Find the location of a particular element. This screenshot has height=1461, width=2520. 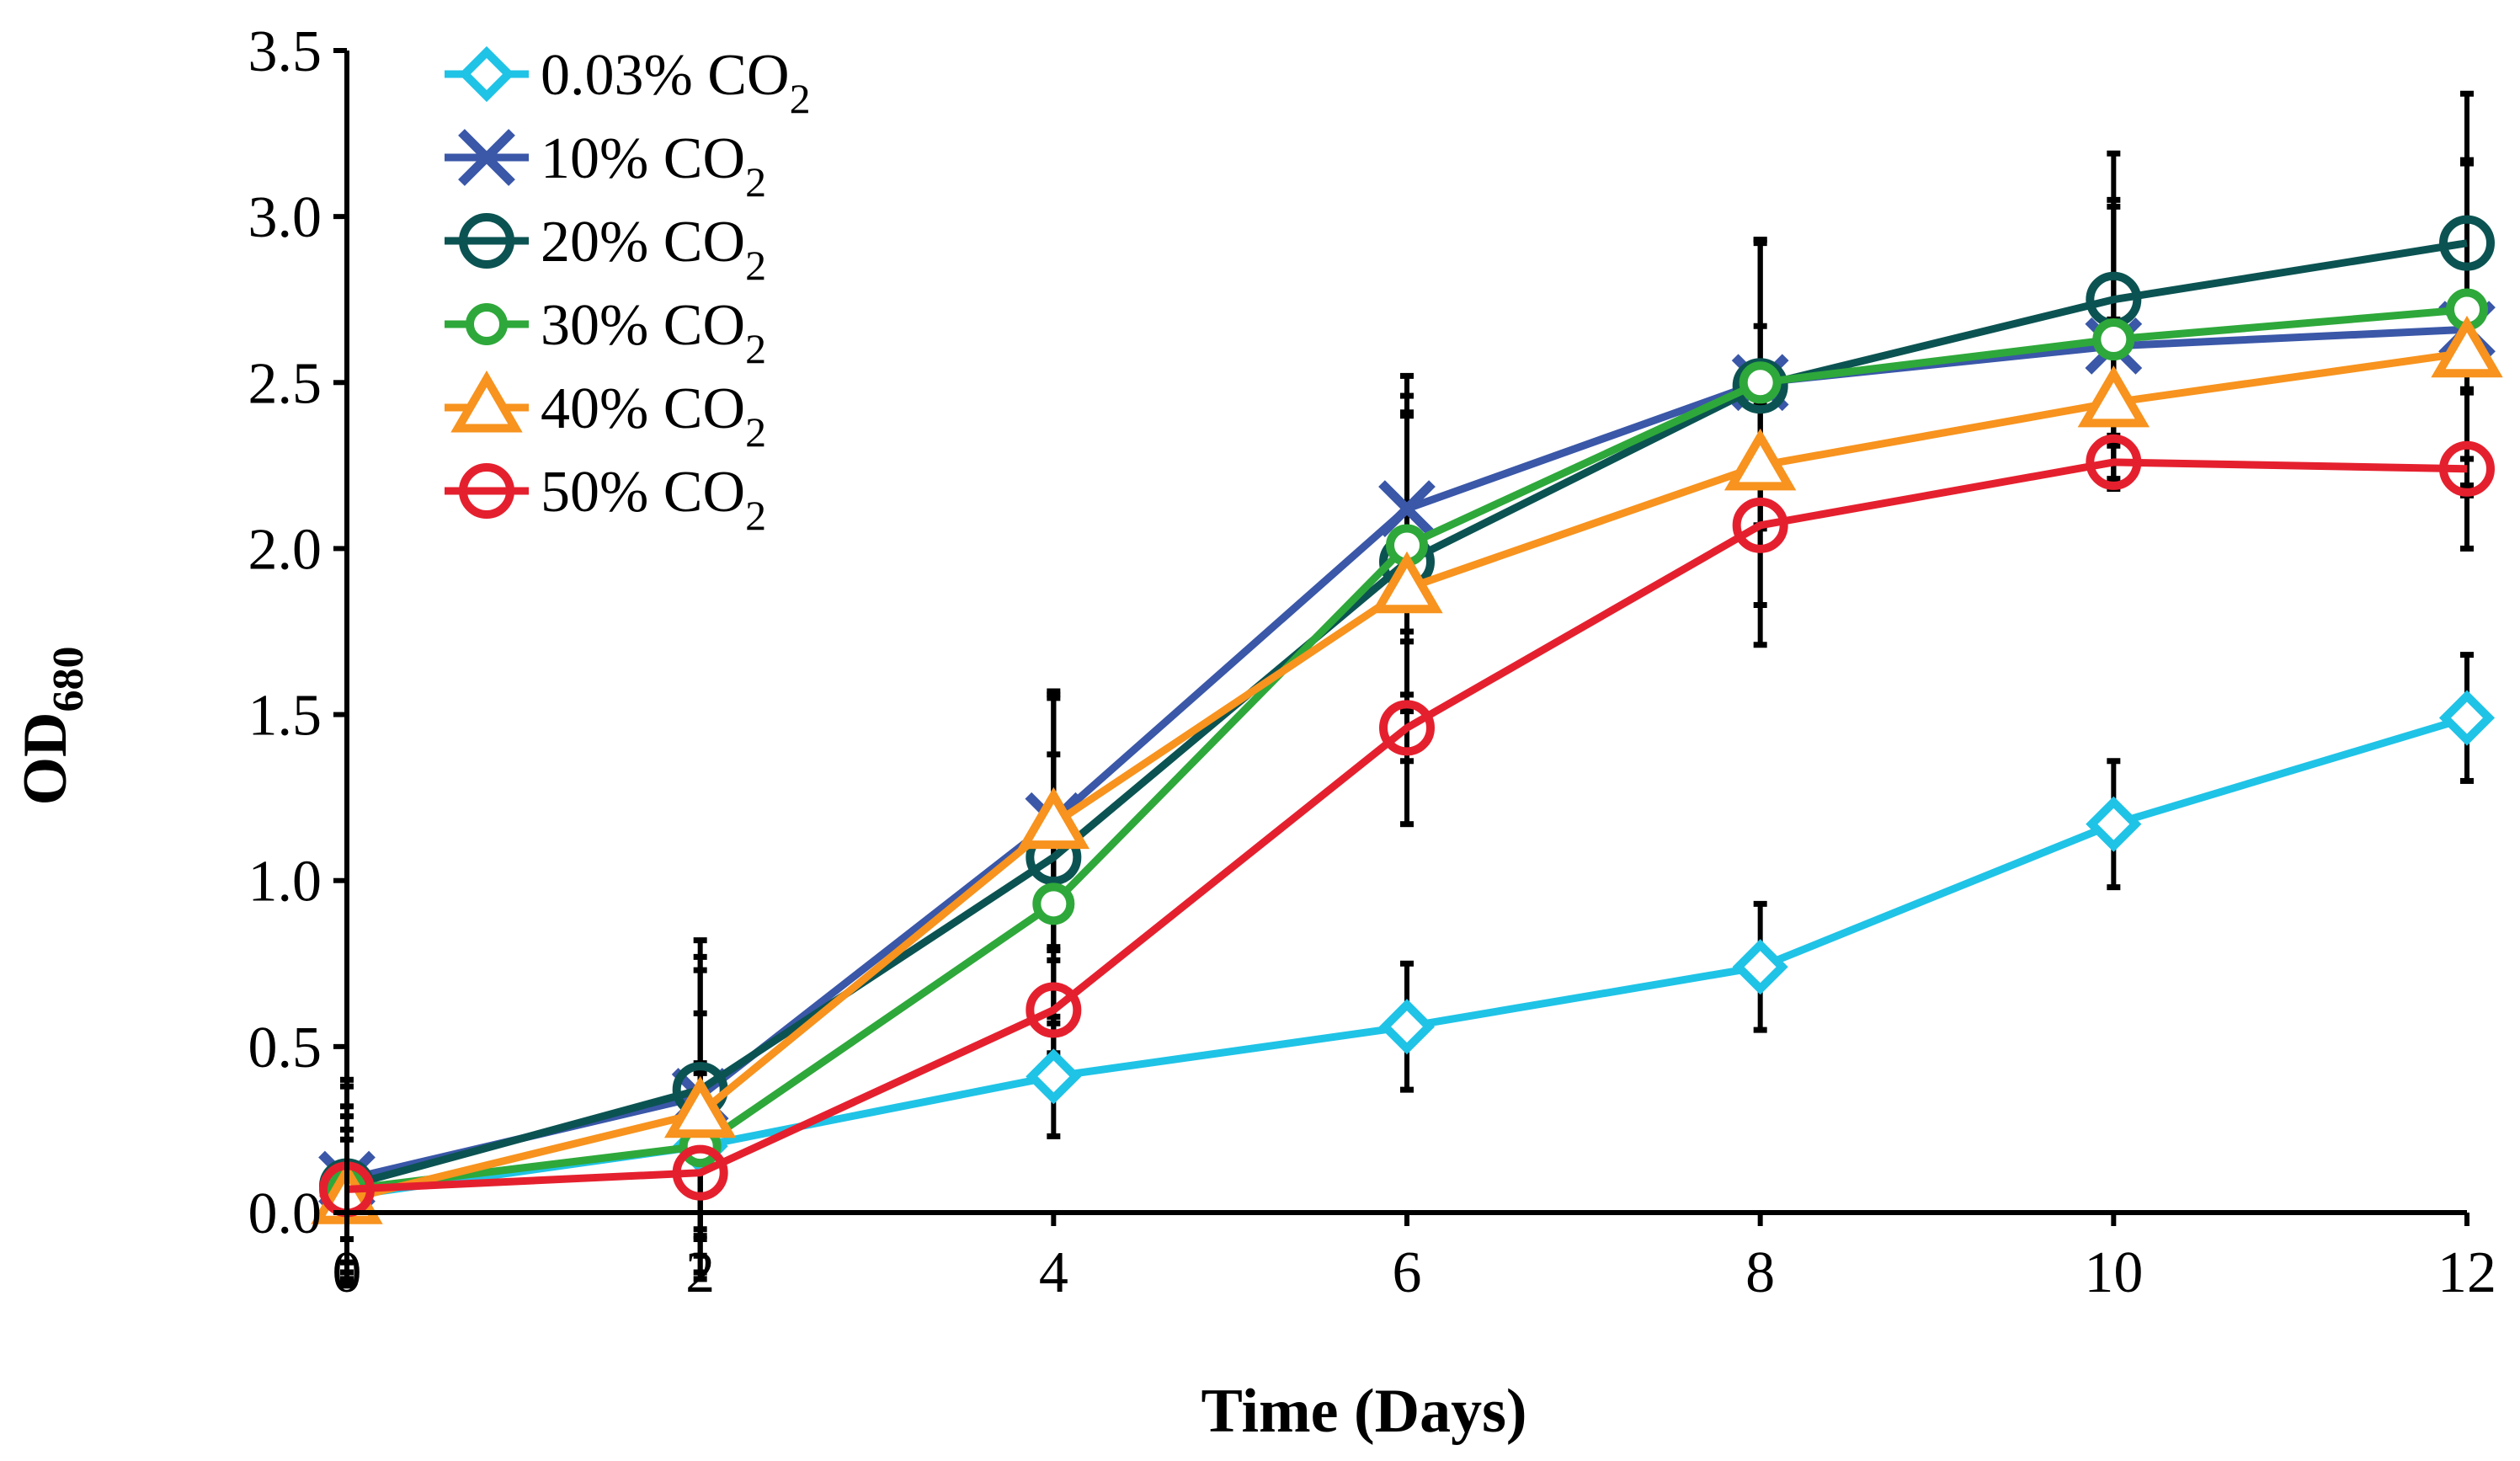

y-tick-label: 1.5 is located at coordinates (285, 716).